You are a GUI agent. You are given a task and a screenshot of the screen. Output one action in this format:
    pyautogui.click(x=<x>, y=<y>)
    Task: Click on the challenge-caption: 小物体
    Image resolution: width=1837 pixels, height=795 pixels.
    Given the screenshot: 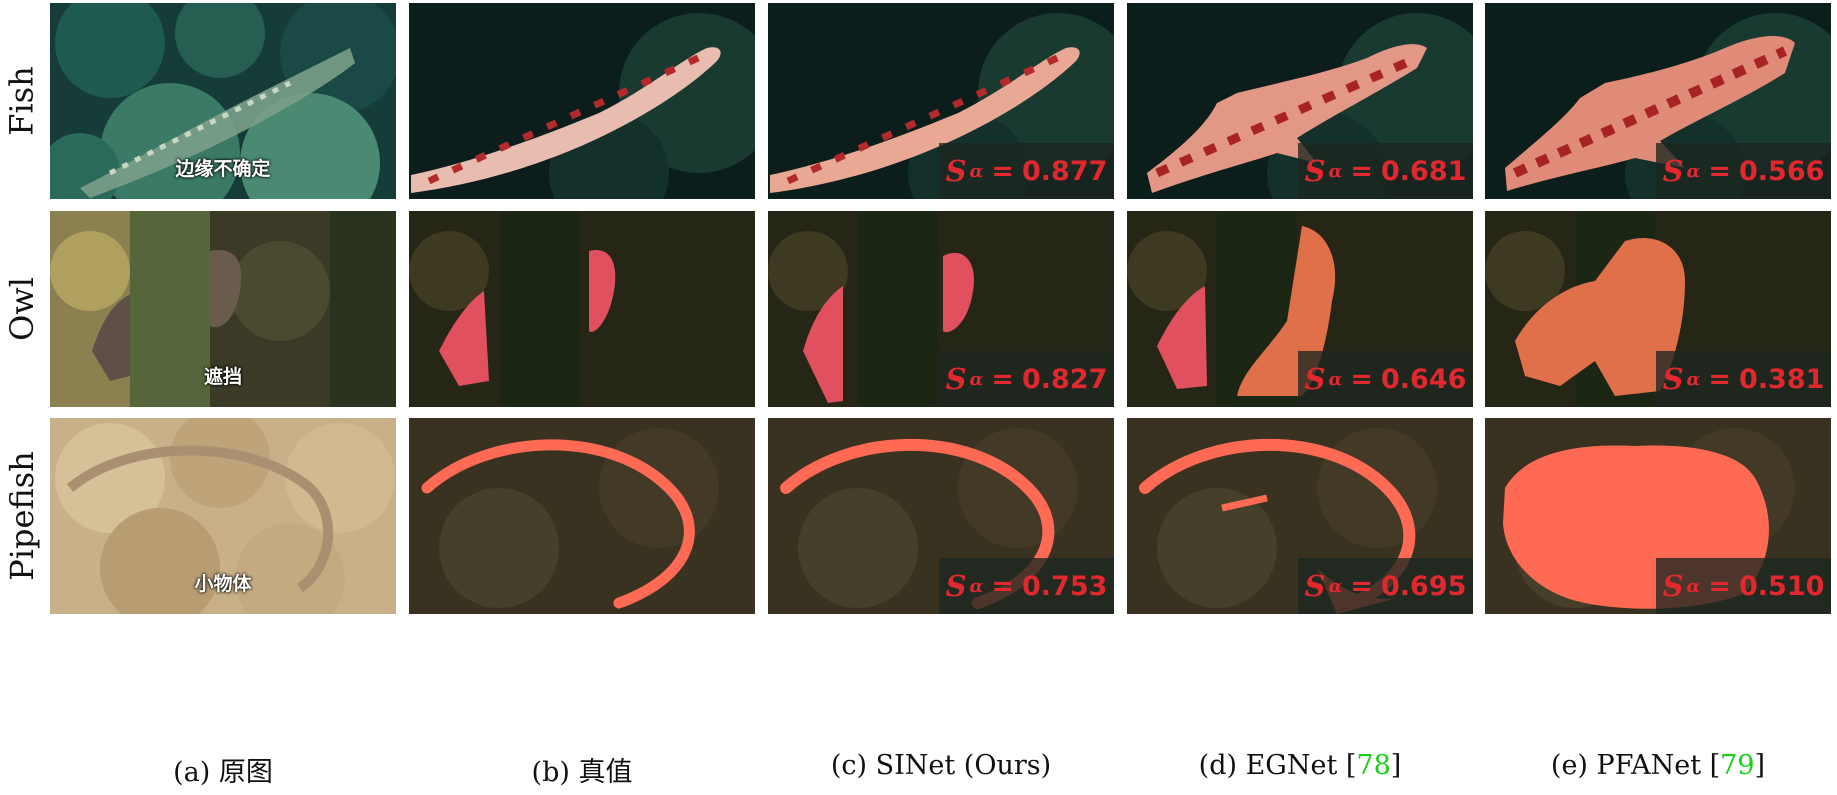 What is the action you would take?
    pyautogui.click(x=223, y=584)
    